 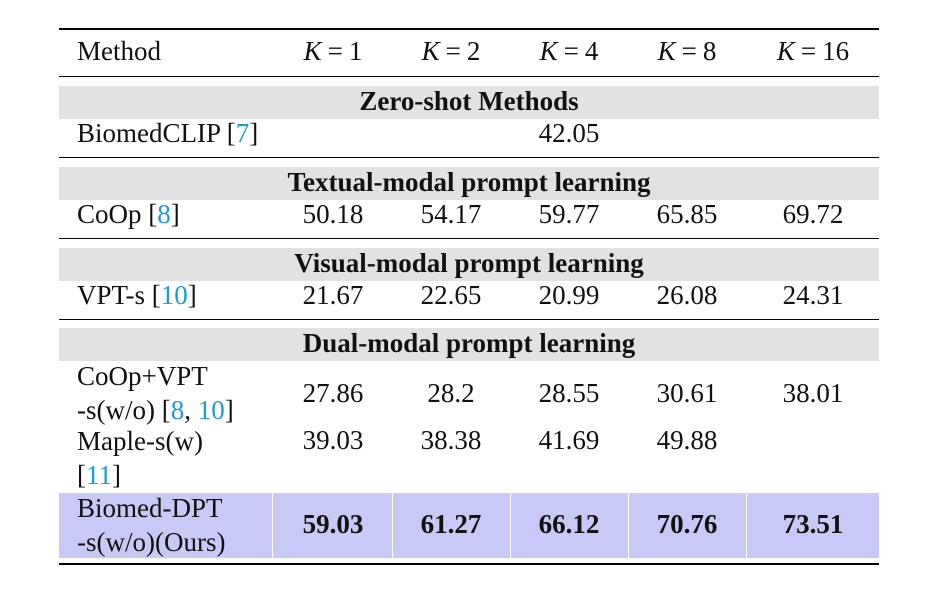 What do you see at coordinates (117, 214) in the screenshot?
I see `method-name: CoOp [` at bounding box center [117, 214].